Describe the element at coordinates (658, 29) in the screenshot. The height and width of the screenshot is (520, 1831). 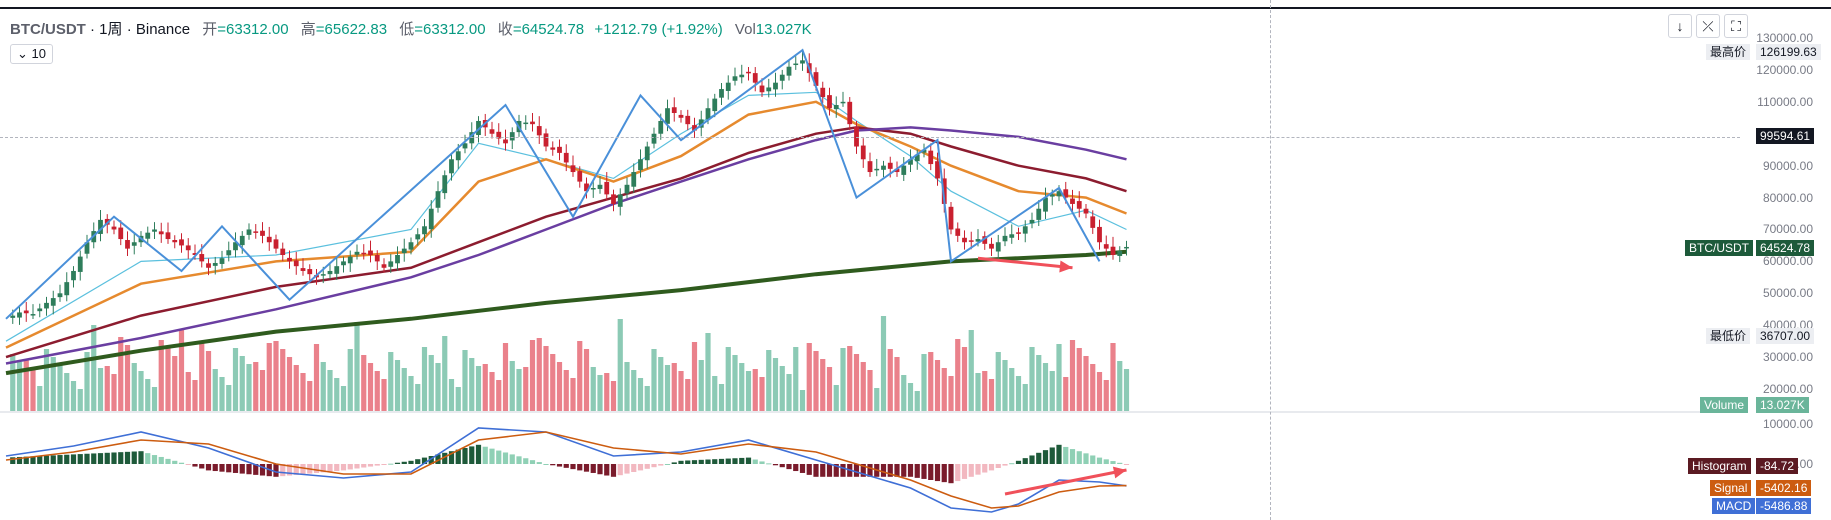
I see `change-value: +1212.79 (+1.92%)` at that location.